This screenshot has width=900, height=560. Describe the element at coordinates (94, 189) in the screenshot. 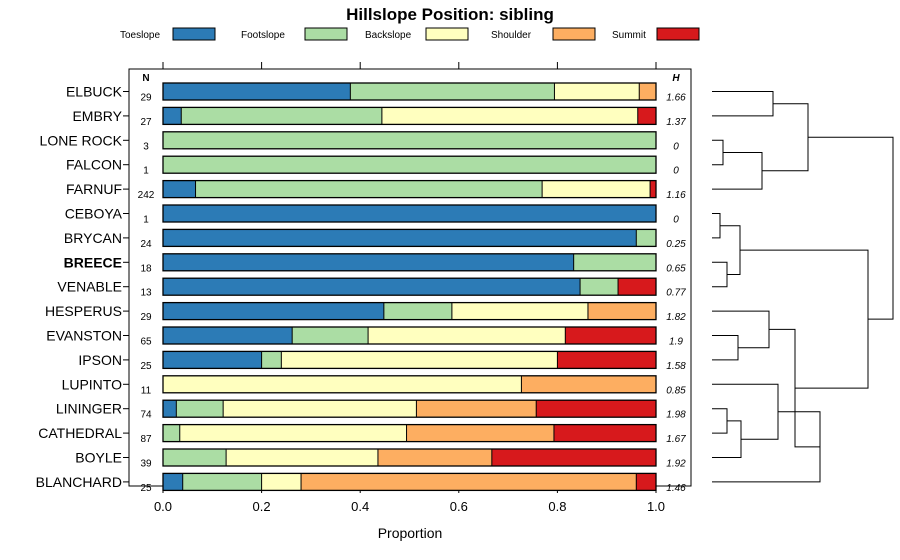

I see `row-label-farnuf: FARNUF` at that location.